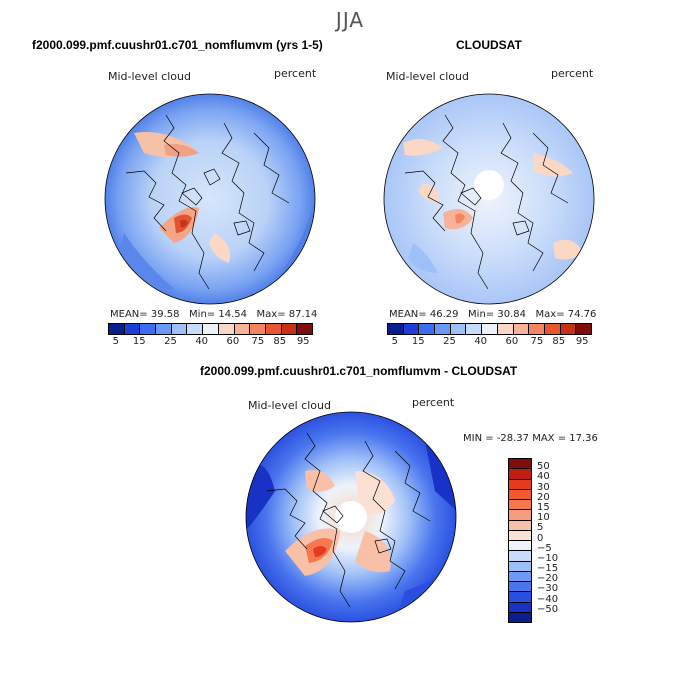 This screenshot has width=700, height=700. I want to click on panel1-colorbar-tick-label: 15, so click(139, 341).